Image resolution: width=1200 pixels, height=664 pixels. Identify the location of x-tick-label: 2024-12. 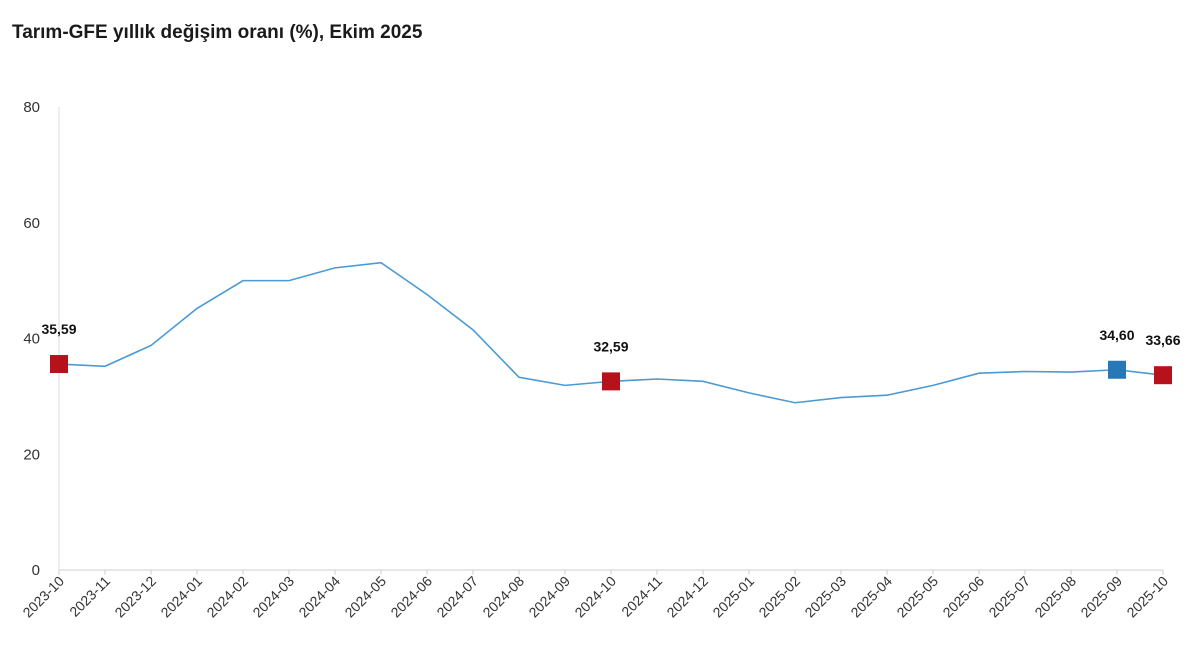
(687, 597).